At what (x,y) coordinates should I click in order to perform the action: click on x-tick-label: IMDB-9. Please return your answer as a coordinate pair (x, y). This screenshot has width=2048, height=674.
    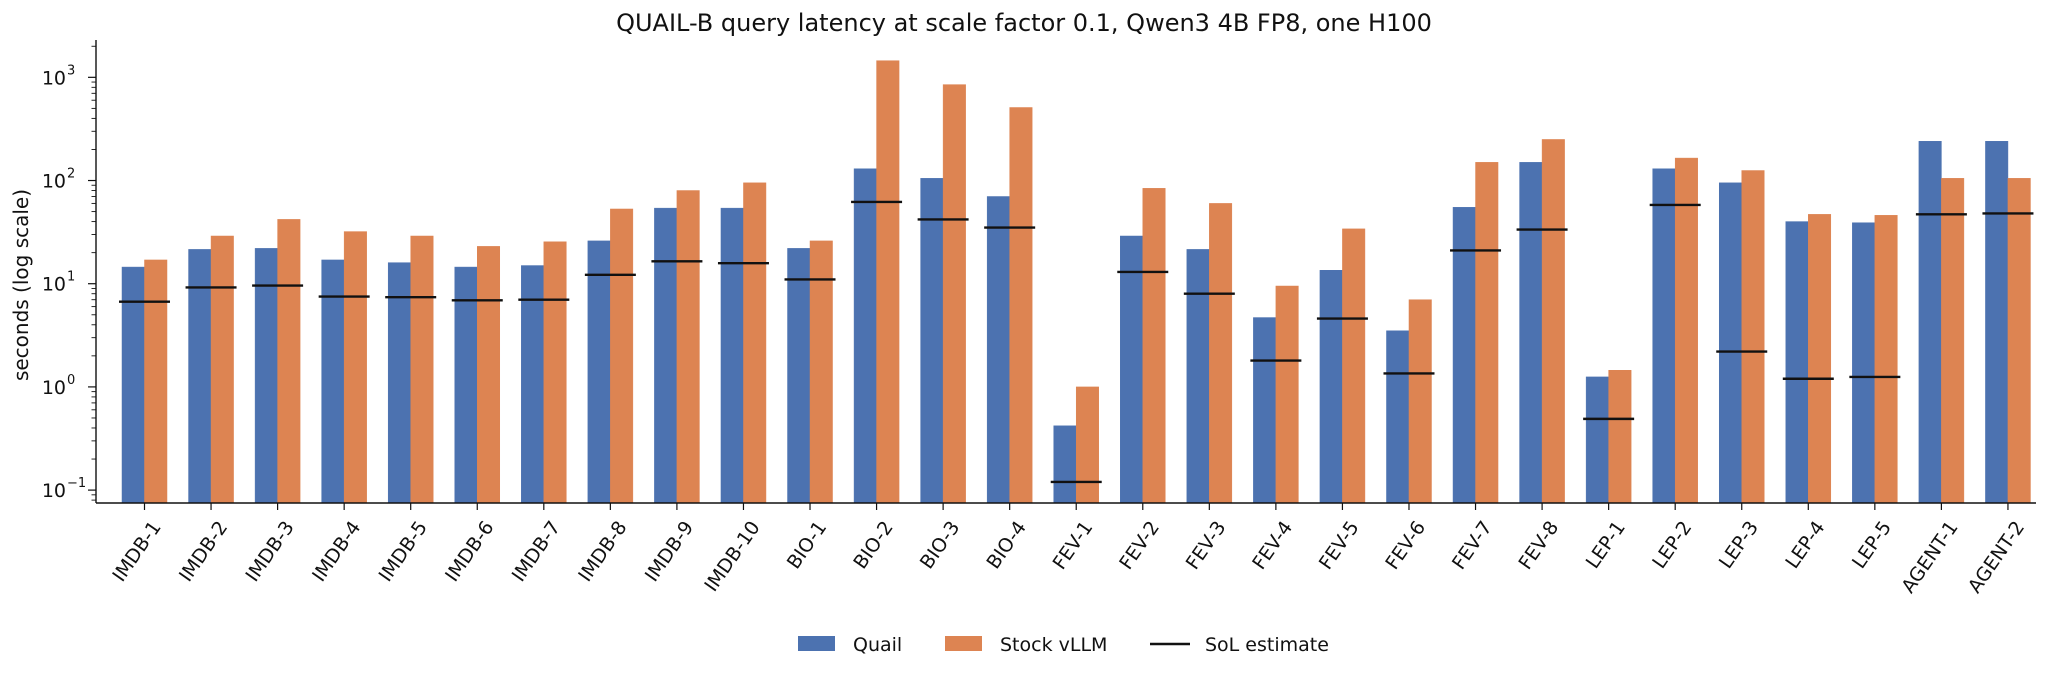
    Looking at the image, I should click on (669, 551).